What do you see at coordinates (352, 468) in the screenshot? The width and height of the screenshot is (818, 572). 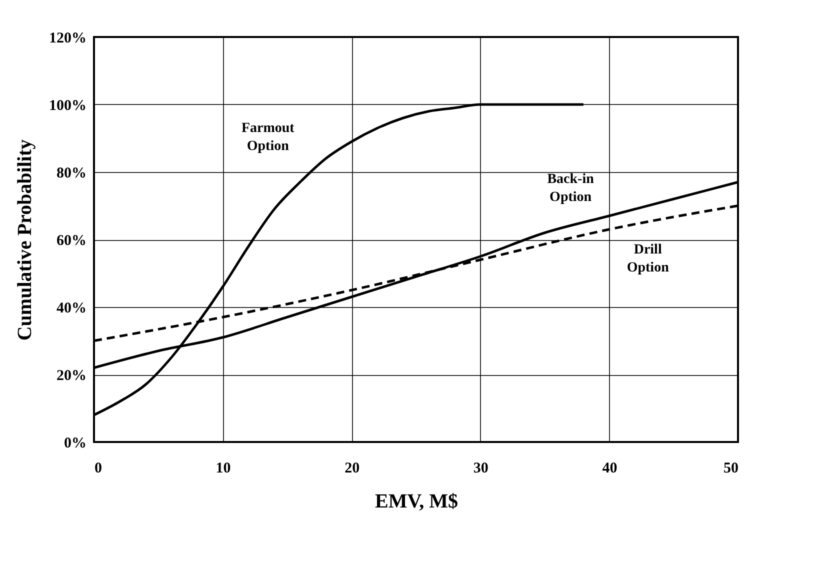 I see `x-tick-label: 20` at bounding box center [352, 468].